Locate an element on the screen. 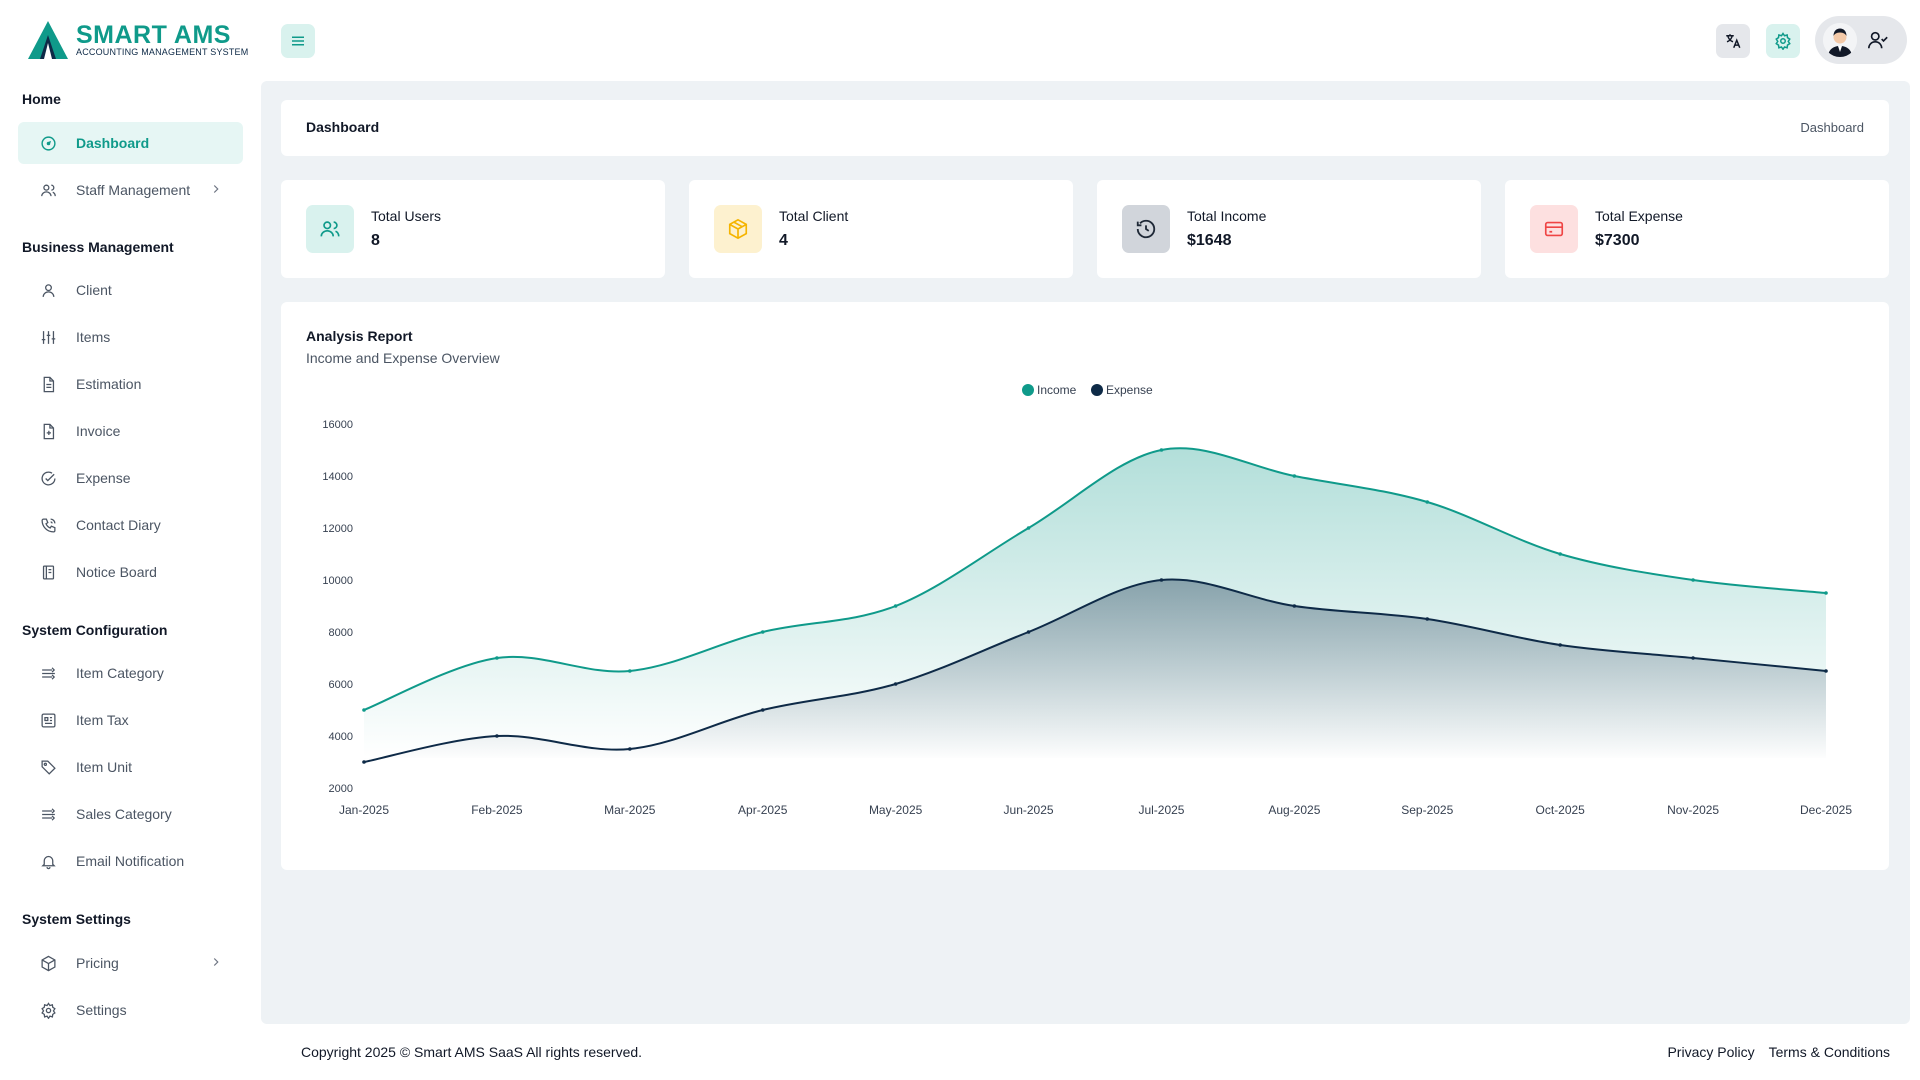 The image size is (1920, 1080). stat-card-total-client: Total Client 4 is located at coordinates (881, 229).